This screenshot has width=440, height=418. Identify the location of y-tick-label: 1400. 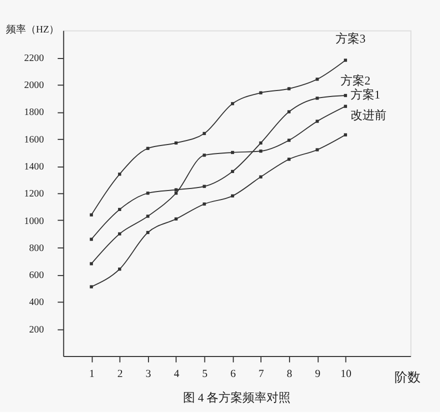
(34, 167).